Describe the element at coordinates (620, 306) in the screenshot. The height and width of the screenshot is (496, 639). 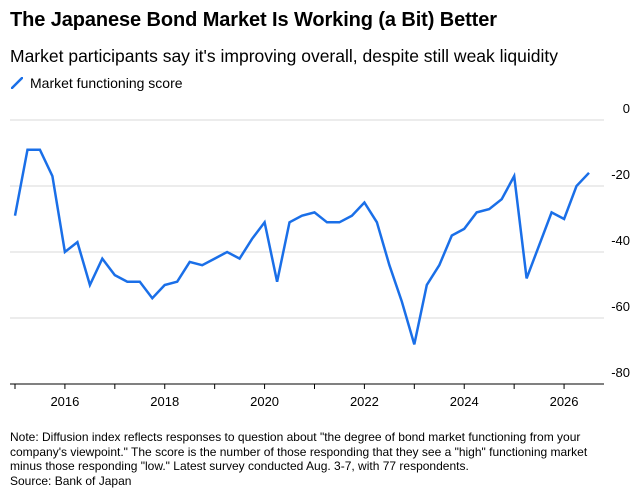
I see `y-tick-label: -60` at that location.